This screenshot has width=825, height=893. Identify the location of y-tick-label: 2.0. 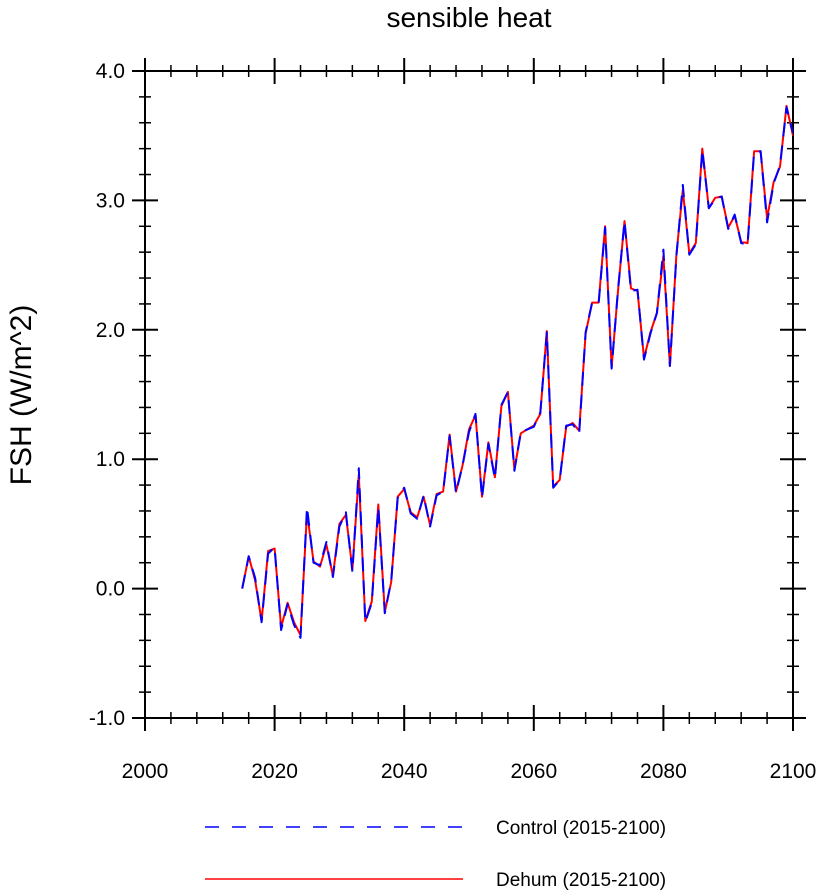
(110, 330).